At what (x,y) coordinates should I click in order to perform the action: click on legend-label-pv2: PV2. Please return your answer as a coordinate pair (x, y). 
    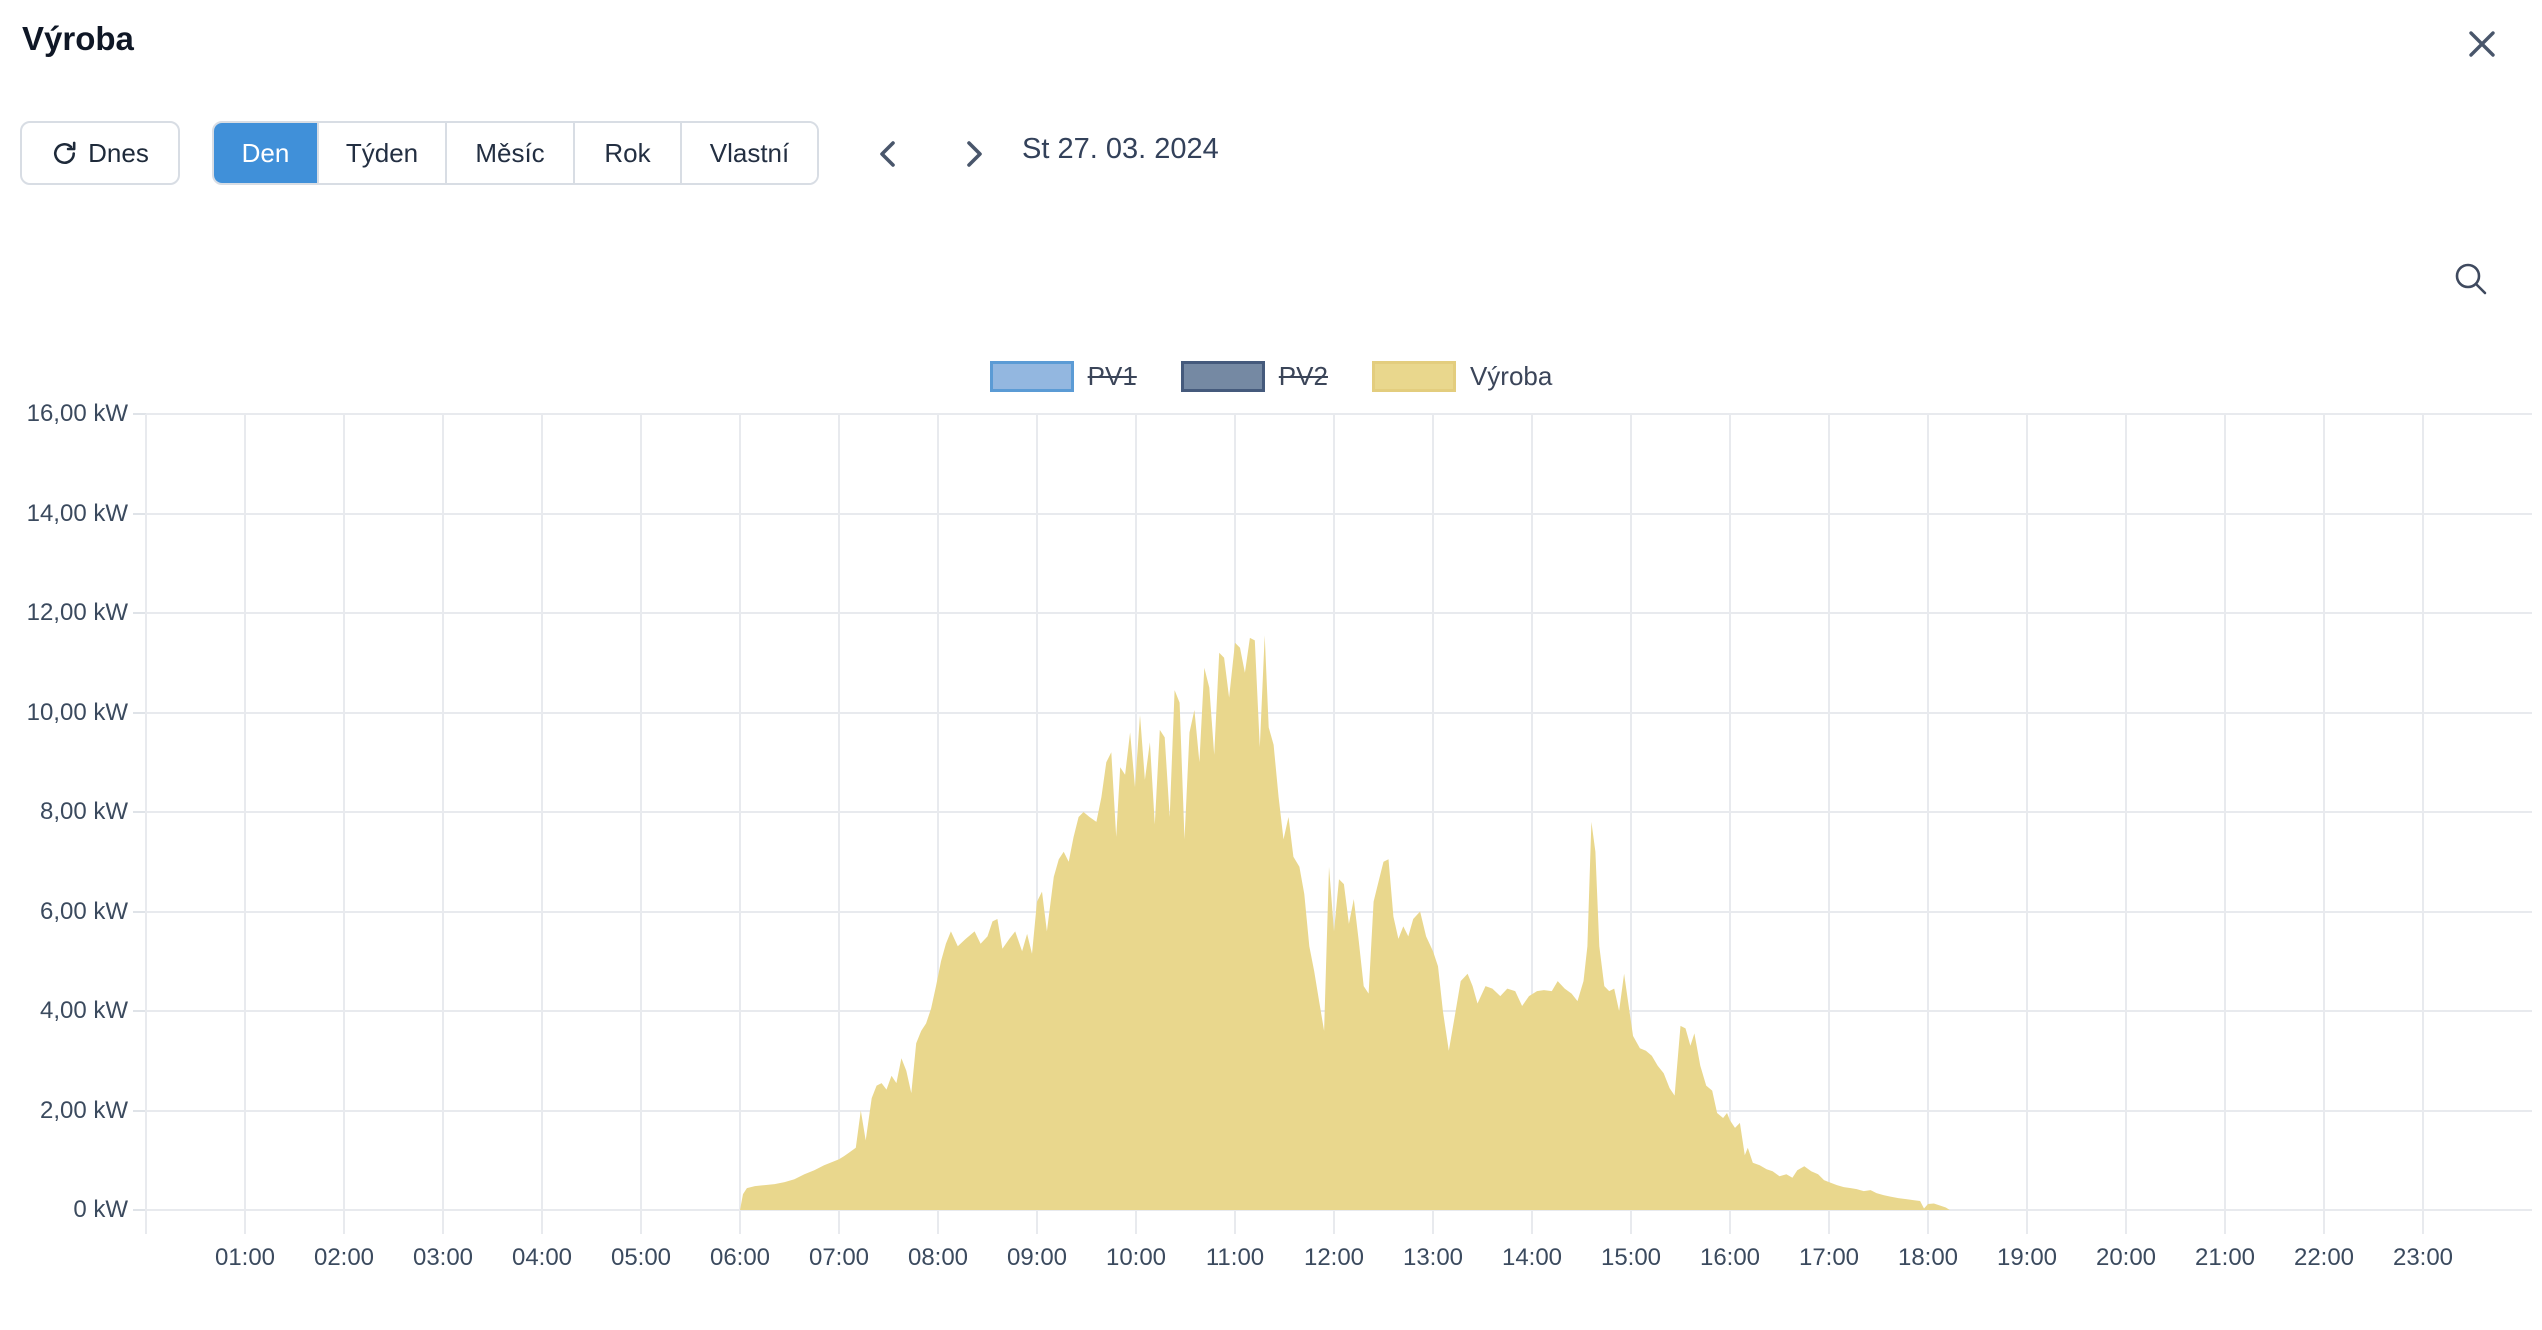
    Looking at the image, I should click on (1303, 376).